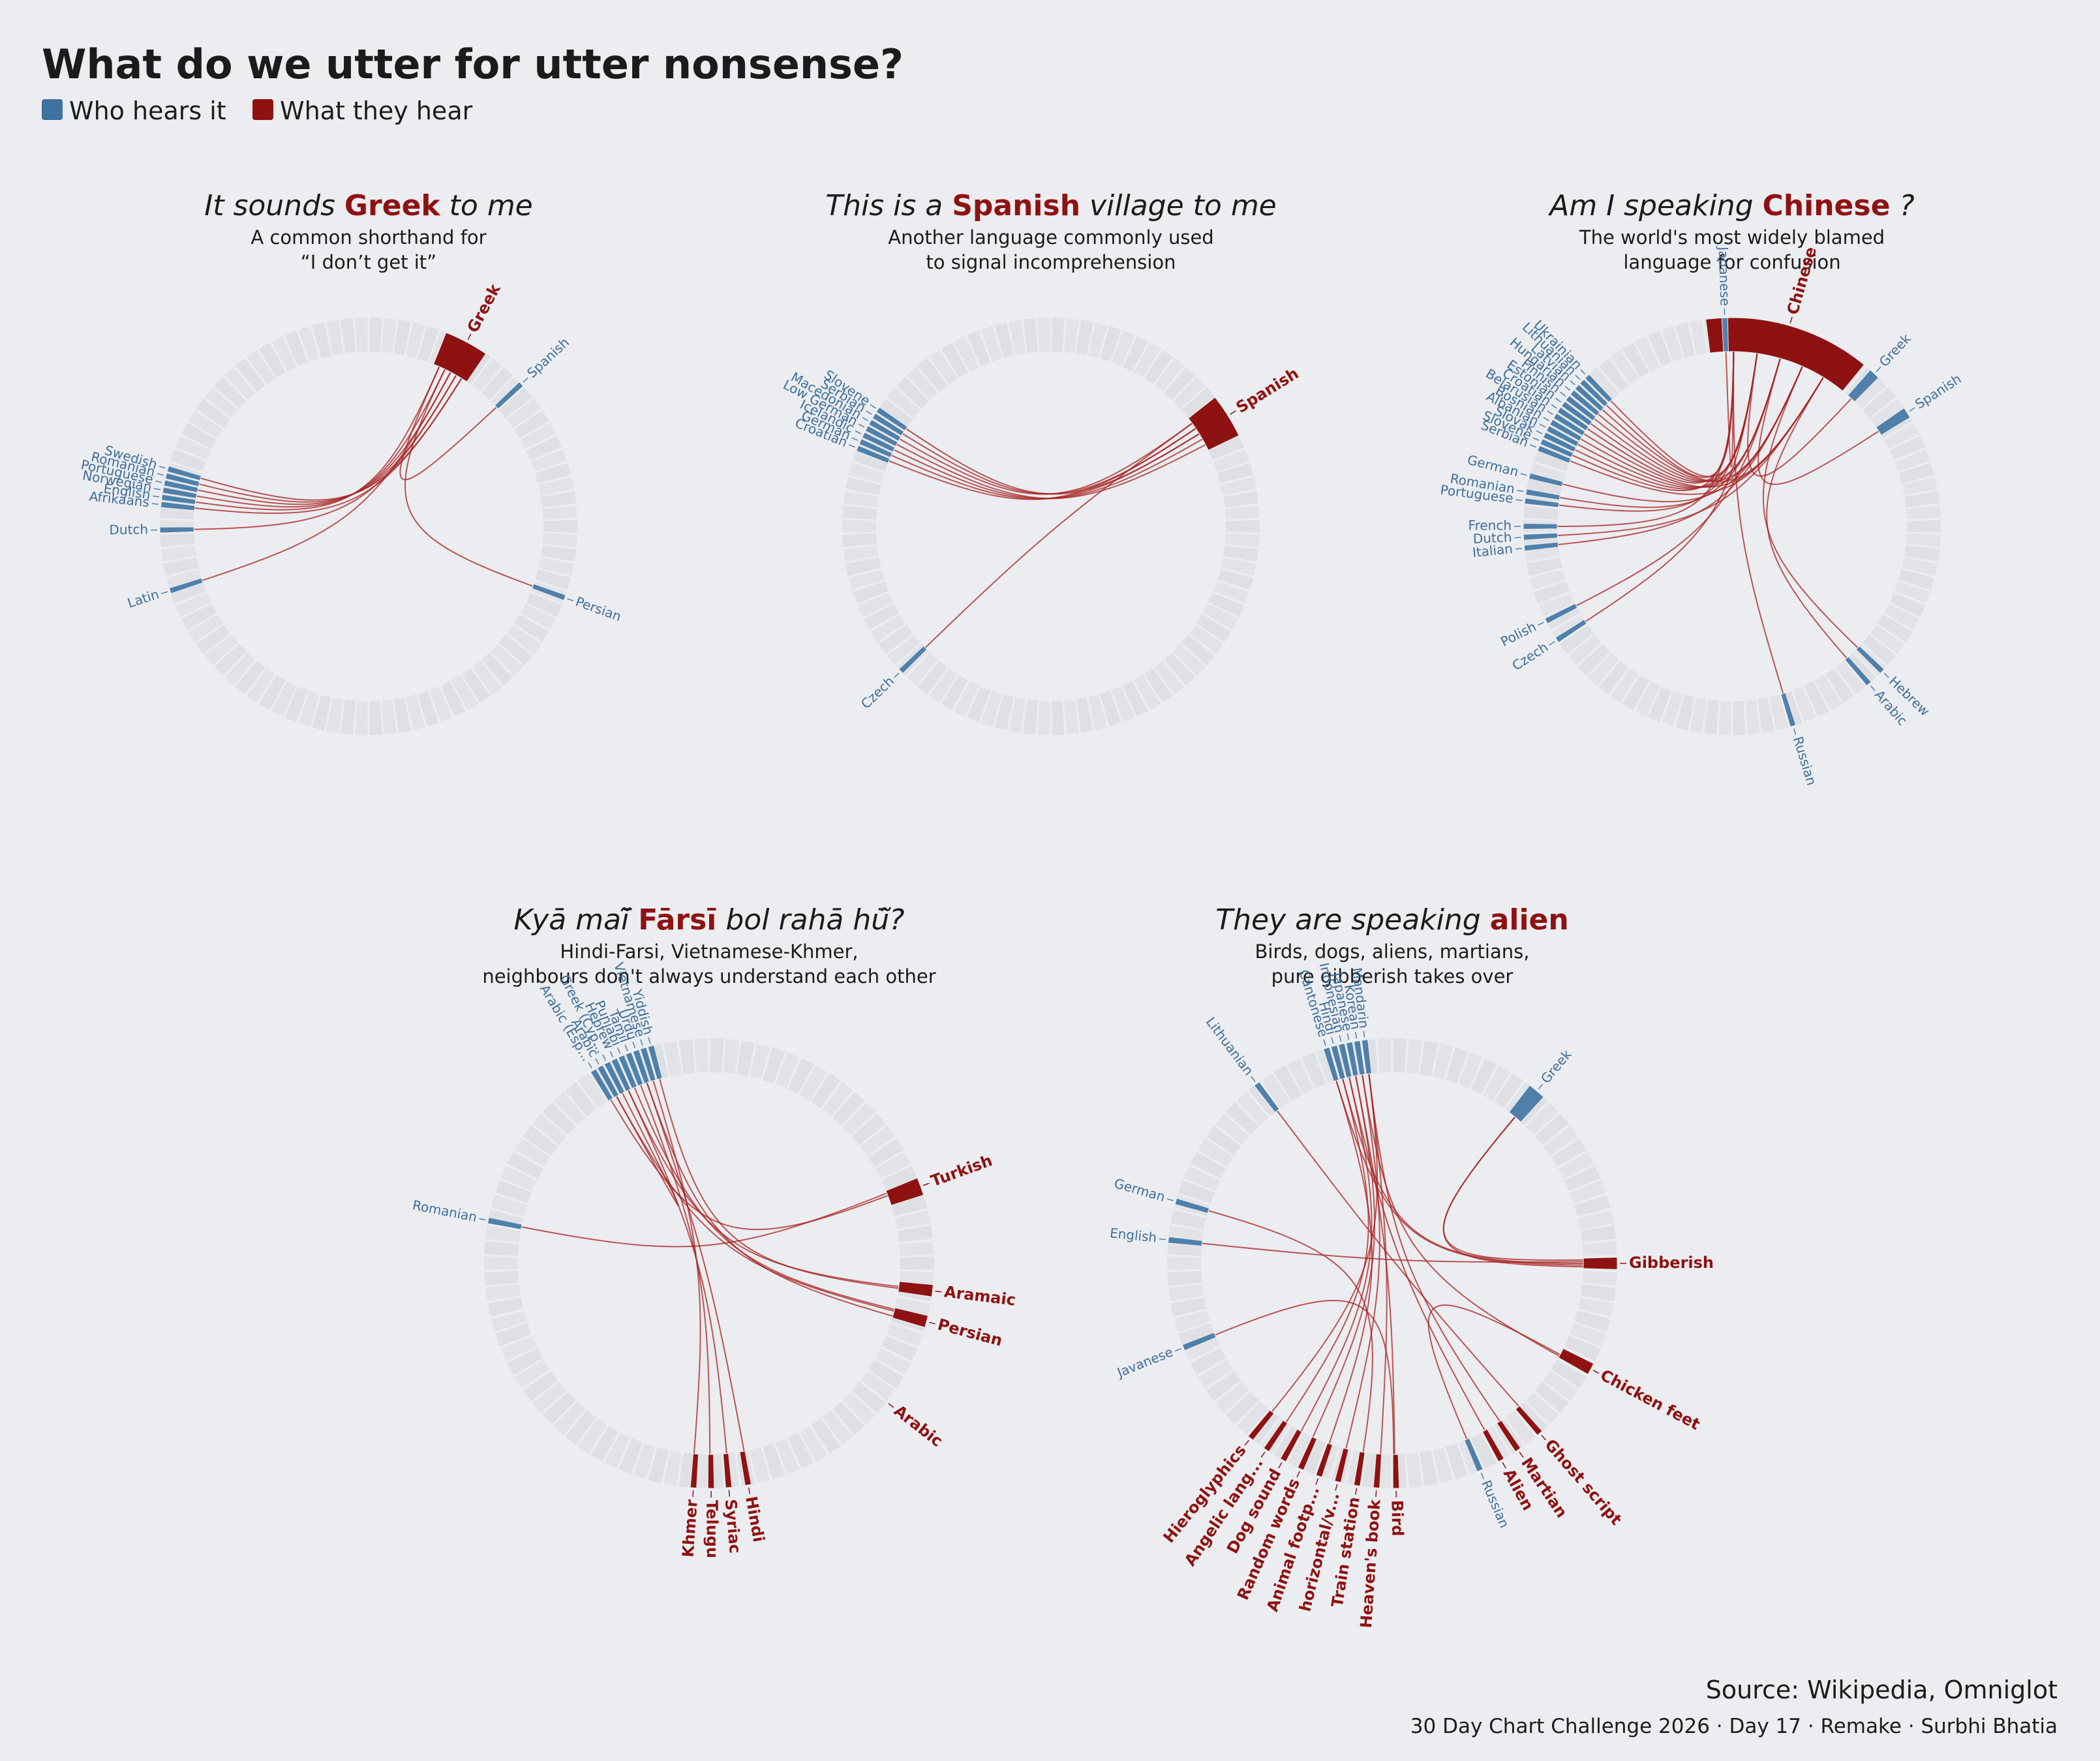 Image resolution: width=2100 pixels, height=1761 pixels. What do you see at coordinates (1178, 206) in the screenshot?
I see `panel-title-post: village to me` at bounding box center [1178, 206].